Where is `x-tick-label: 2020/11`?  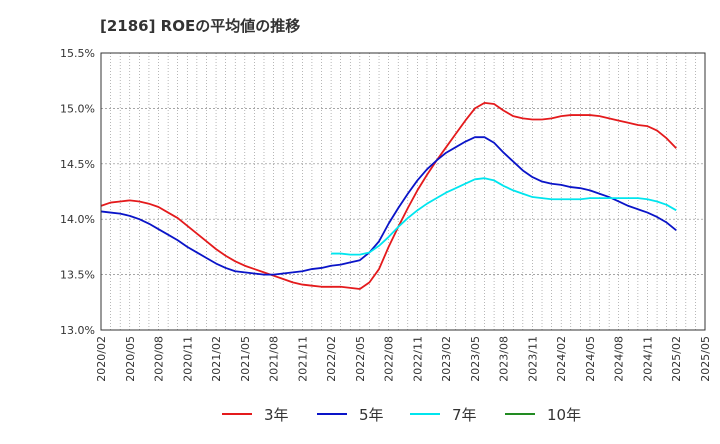 x-tick-label: 2020/11 is located at coordinates (187, 359).